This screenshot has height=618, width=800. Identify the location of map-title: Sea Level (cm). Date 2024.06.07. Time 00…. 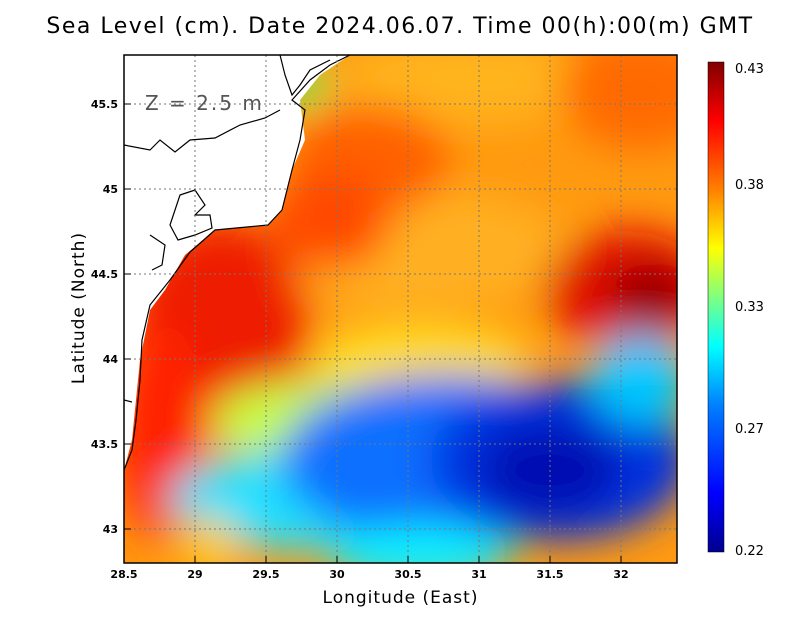
(400, 26).